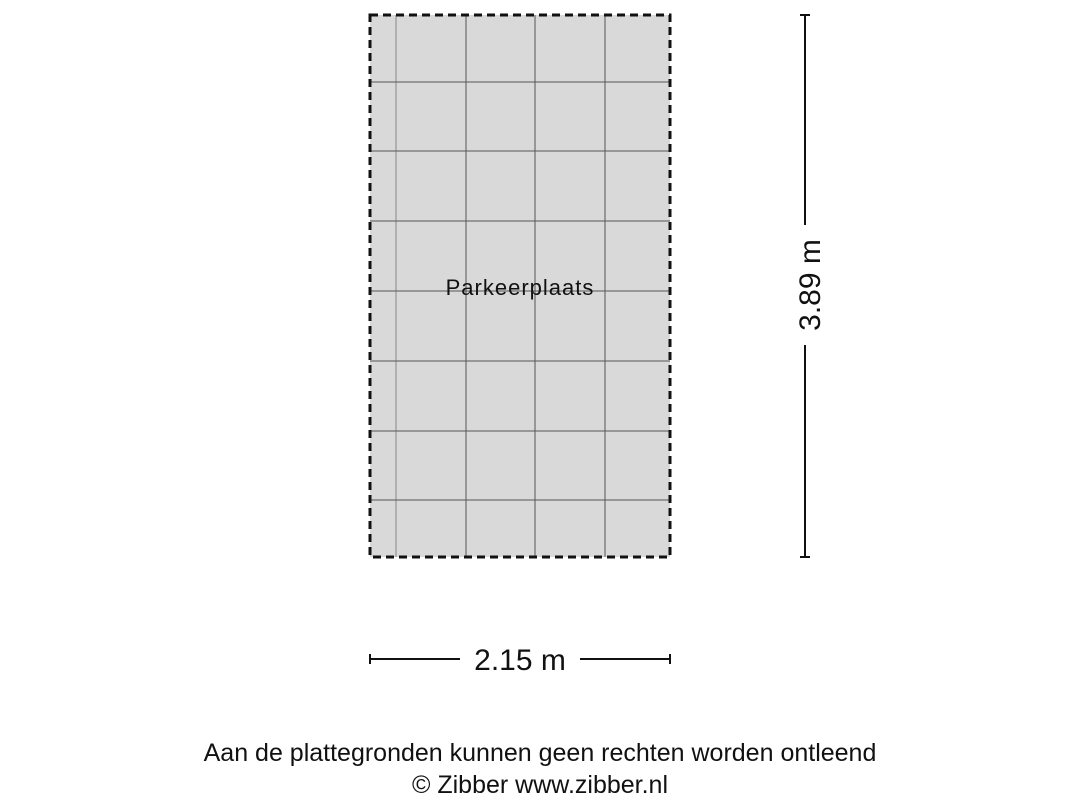  I want to click on copyright-text: © Zibber www.zibber.nl, so click(540, 785).